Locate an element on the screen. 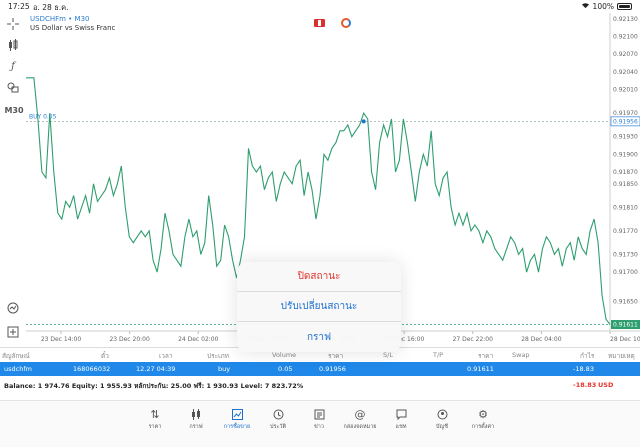 This screenshot has width=640, height=447. current-price-tag-text: 0.91611 is located at coordinates (625, 325).